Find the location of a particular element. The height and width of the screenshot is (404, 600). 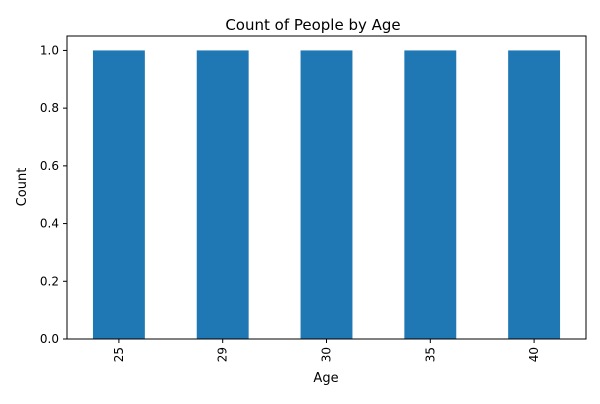

x-tick-label: 40 is located at coordinates (534, 354).